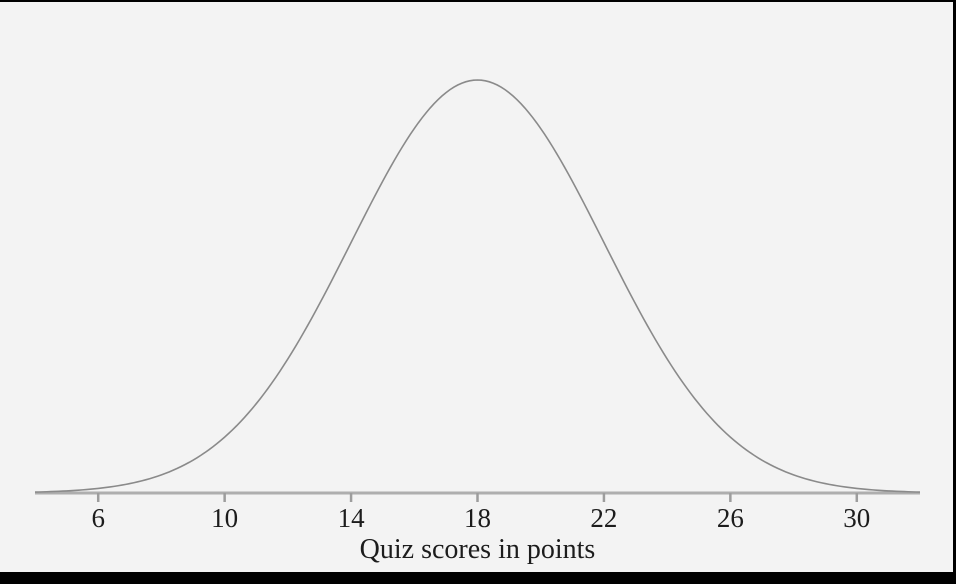 The width and height of the screenshot is (956, 584). Describe the element at coordinates (730, 518) in the screenshot. I see `x-tick-label: 26` at that location.